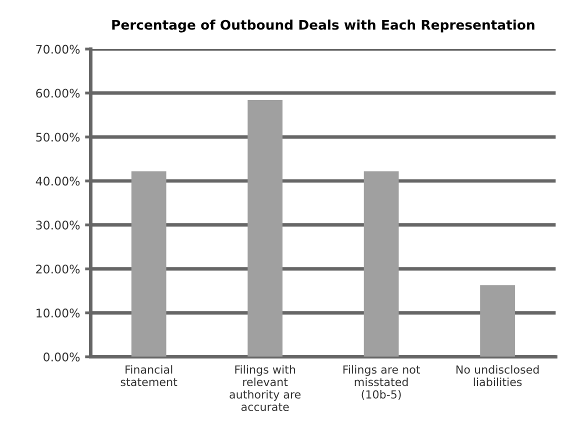 The image size is (567, 446). Describe the element at coordinates (58, 313) in the screenshot. I see `y-tick-label: 10.00%` at that location.